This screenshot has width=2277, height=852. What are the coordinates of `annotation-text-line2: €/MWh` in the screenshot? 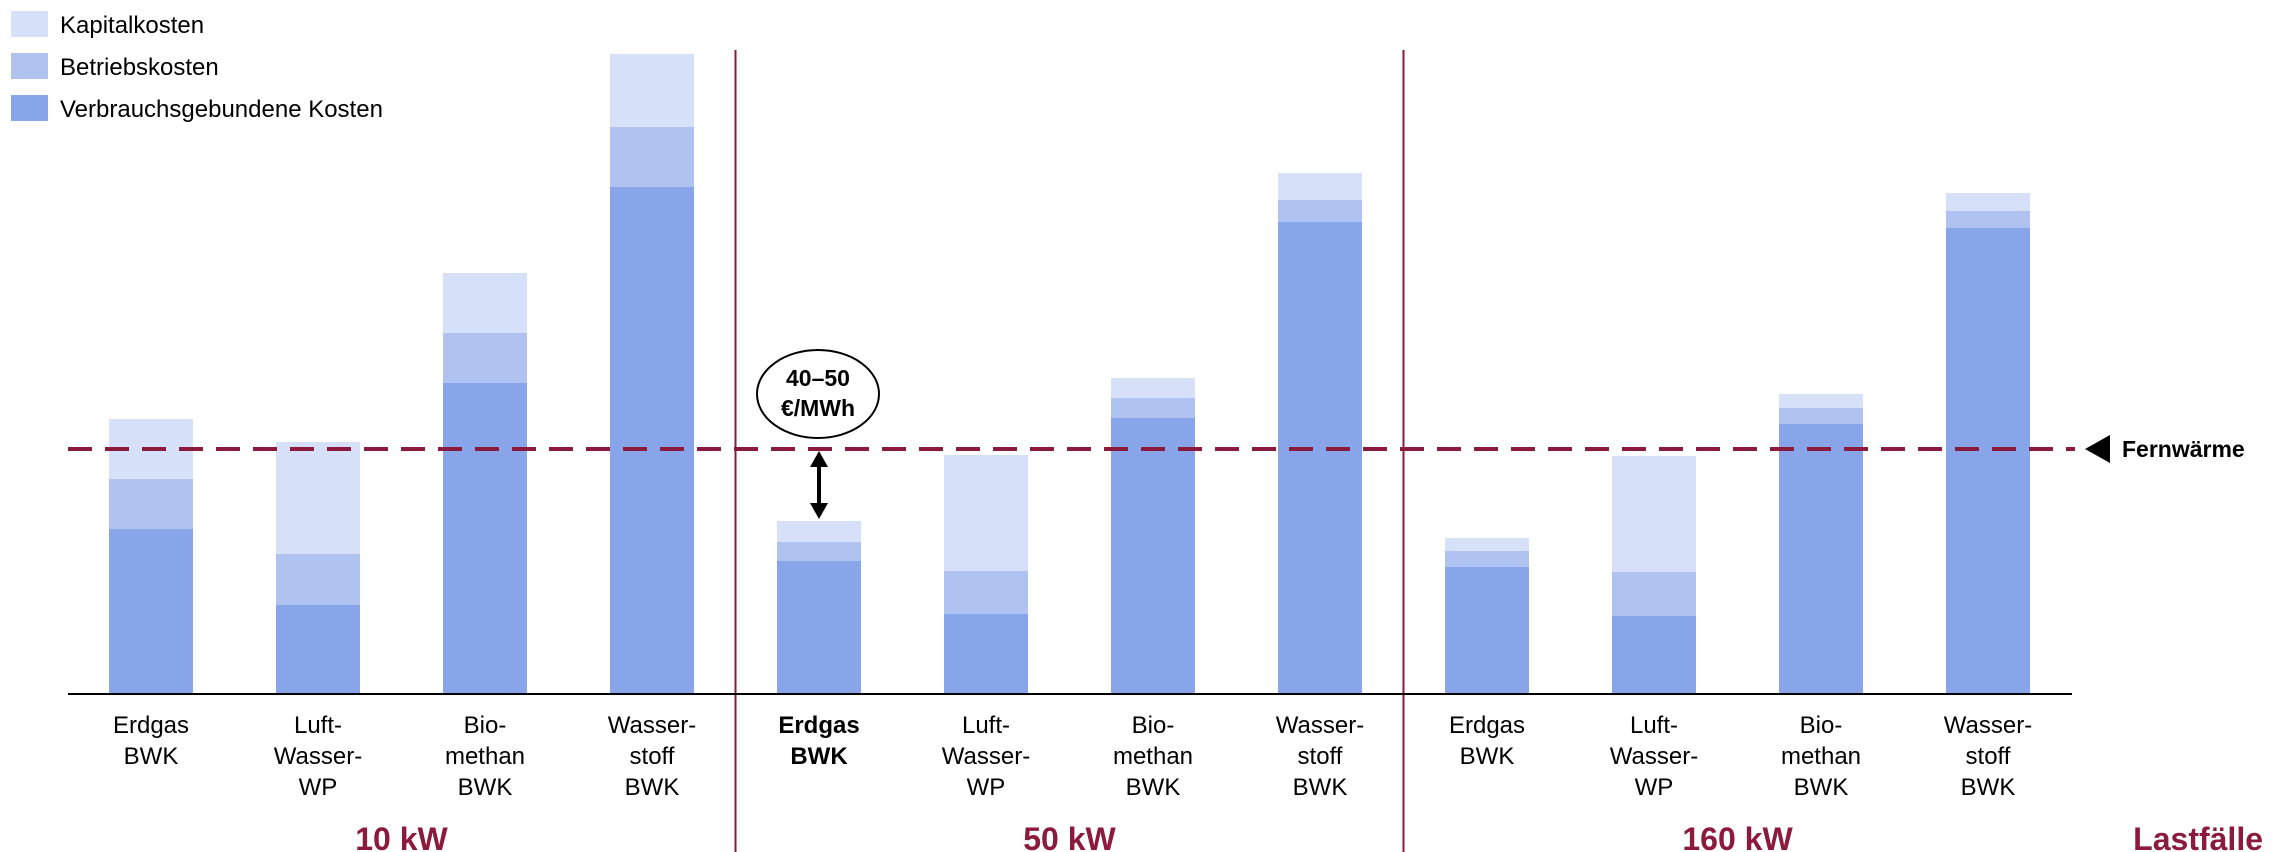 It's located at (818, 408).